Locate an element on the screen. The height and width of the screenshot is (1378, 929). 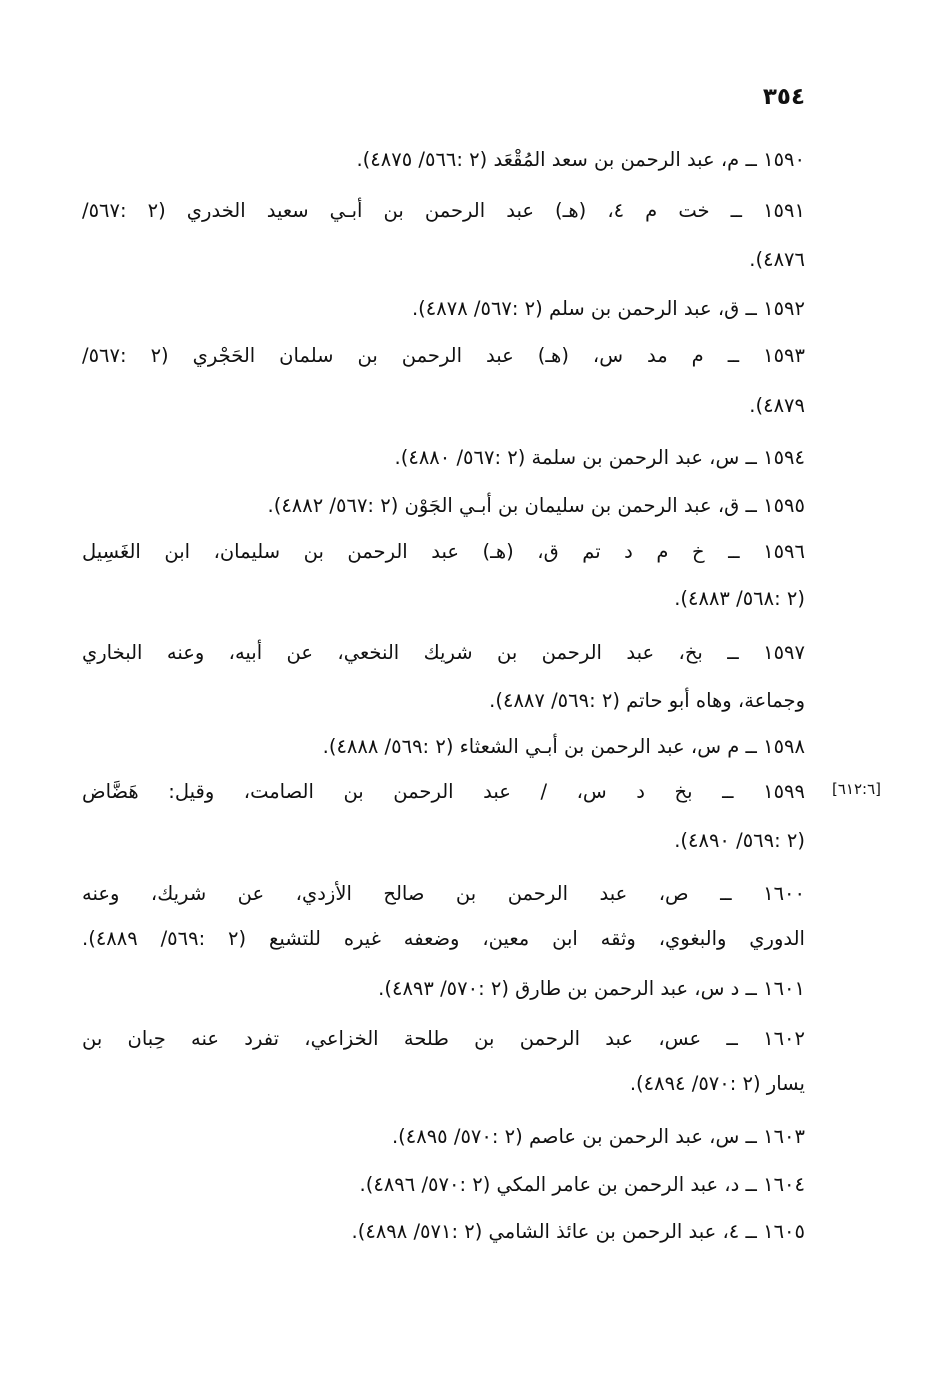
entry-line: ٤٨٧٩). is located at coordinates (777, 405).